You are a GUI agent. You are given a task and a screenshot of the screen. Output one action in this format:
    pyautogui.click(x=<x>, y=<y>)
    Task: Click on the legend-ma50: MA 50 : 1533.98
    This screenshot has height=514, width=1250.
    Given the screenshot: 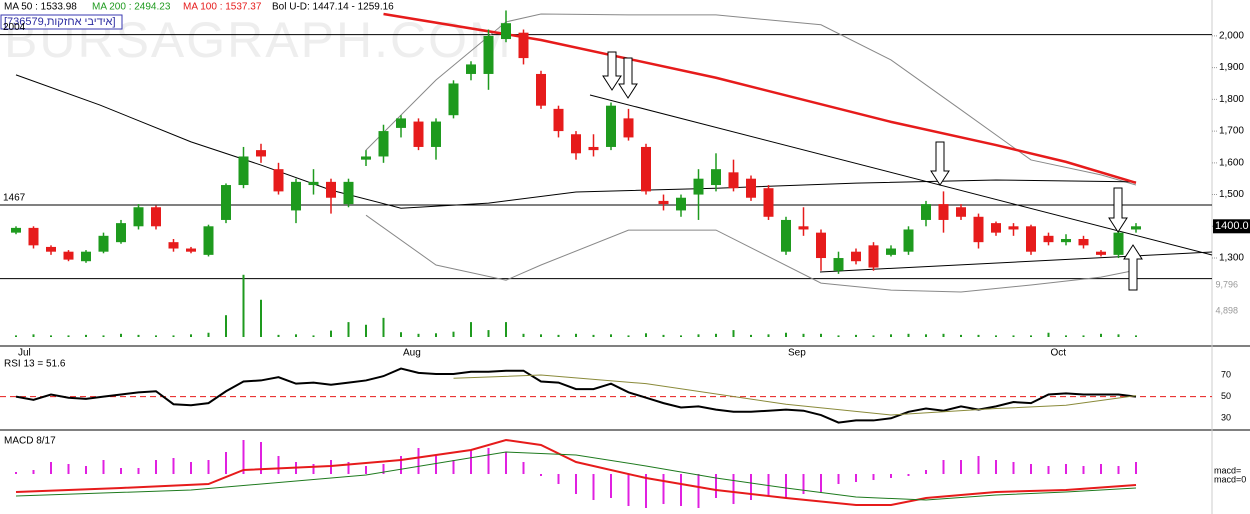 What is the action you would take?
    pyautogui.click(x=40, y=7)
    